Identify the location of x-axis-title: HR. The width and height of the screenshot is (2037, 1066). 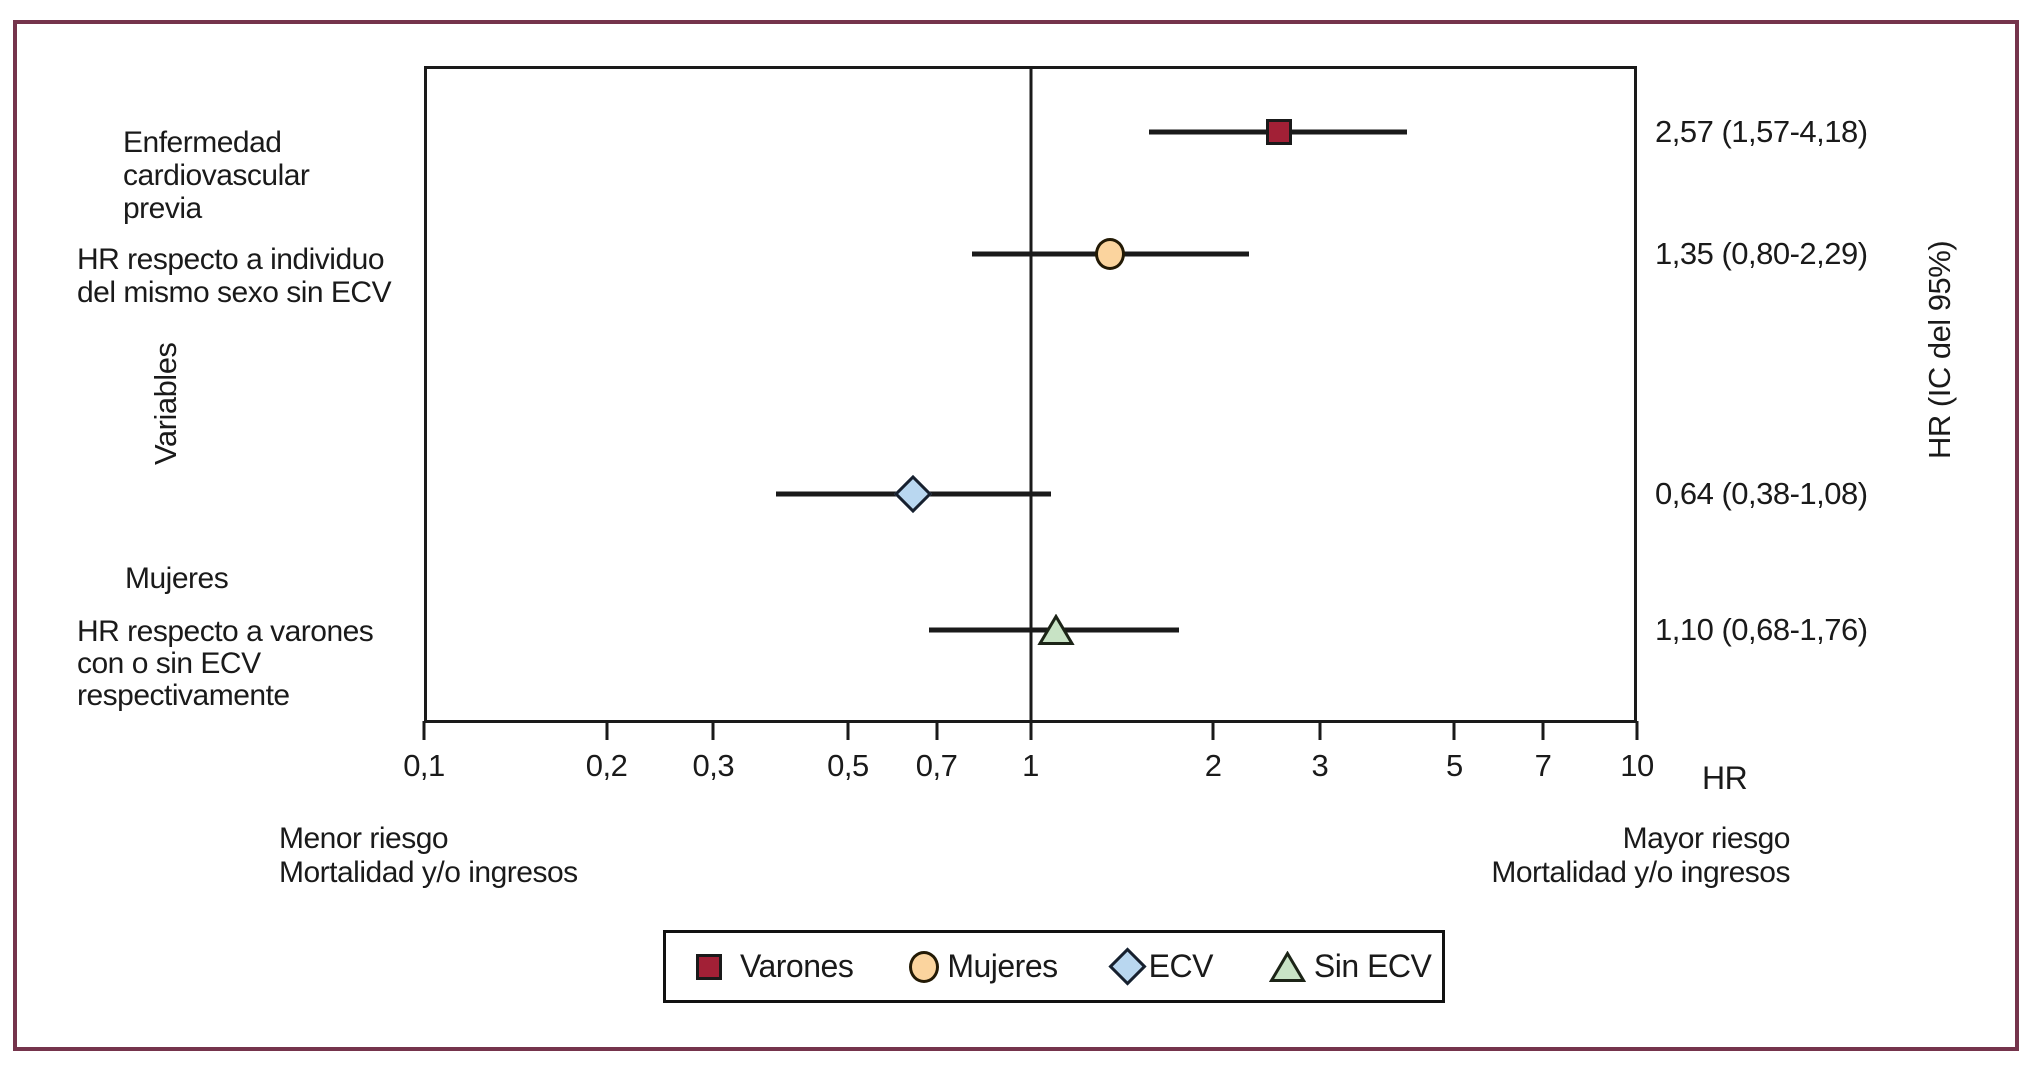
(1725, 778).